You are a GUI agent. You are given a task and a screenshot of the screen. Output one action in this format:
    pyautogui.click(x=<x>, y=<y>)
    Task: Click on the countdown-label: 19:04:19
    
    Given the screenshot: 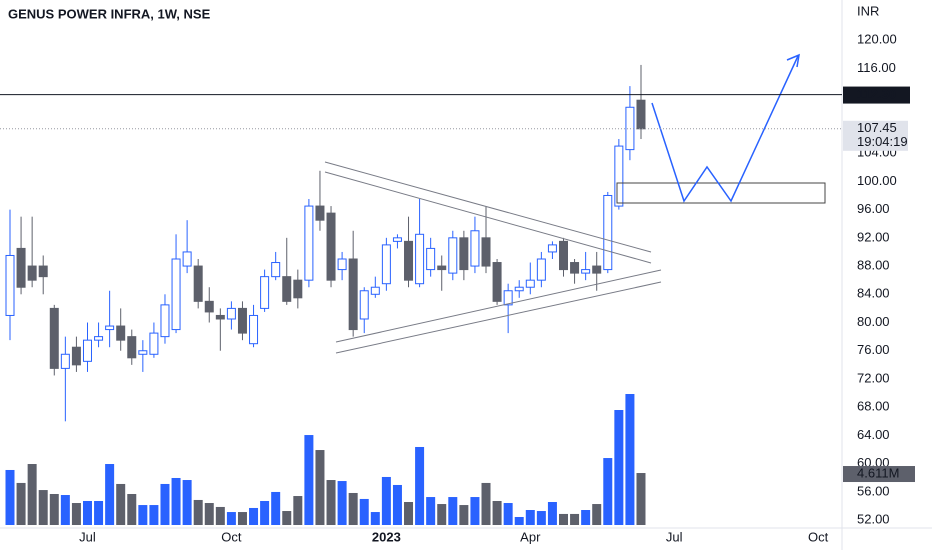 What is the action you would take?
    pyautogui.click(x=882, y=141)
    